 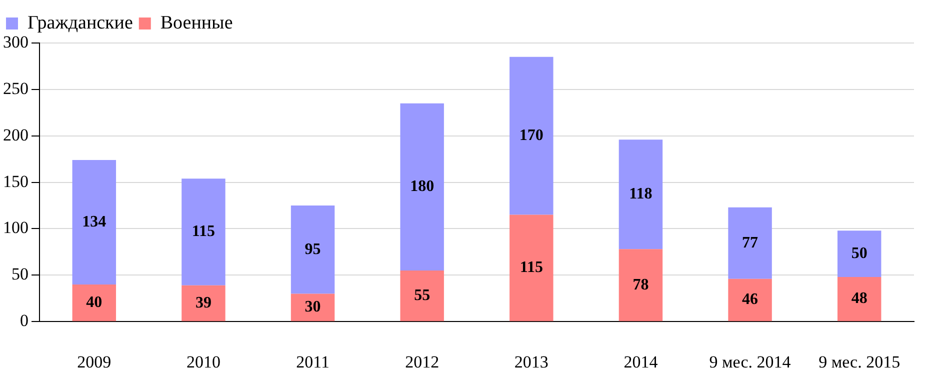 I want to click on y-tick-label: 250, so click(x=15, y=88).